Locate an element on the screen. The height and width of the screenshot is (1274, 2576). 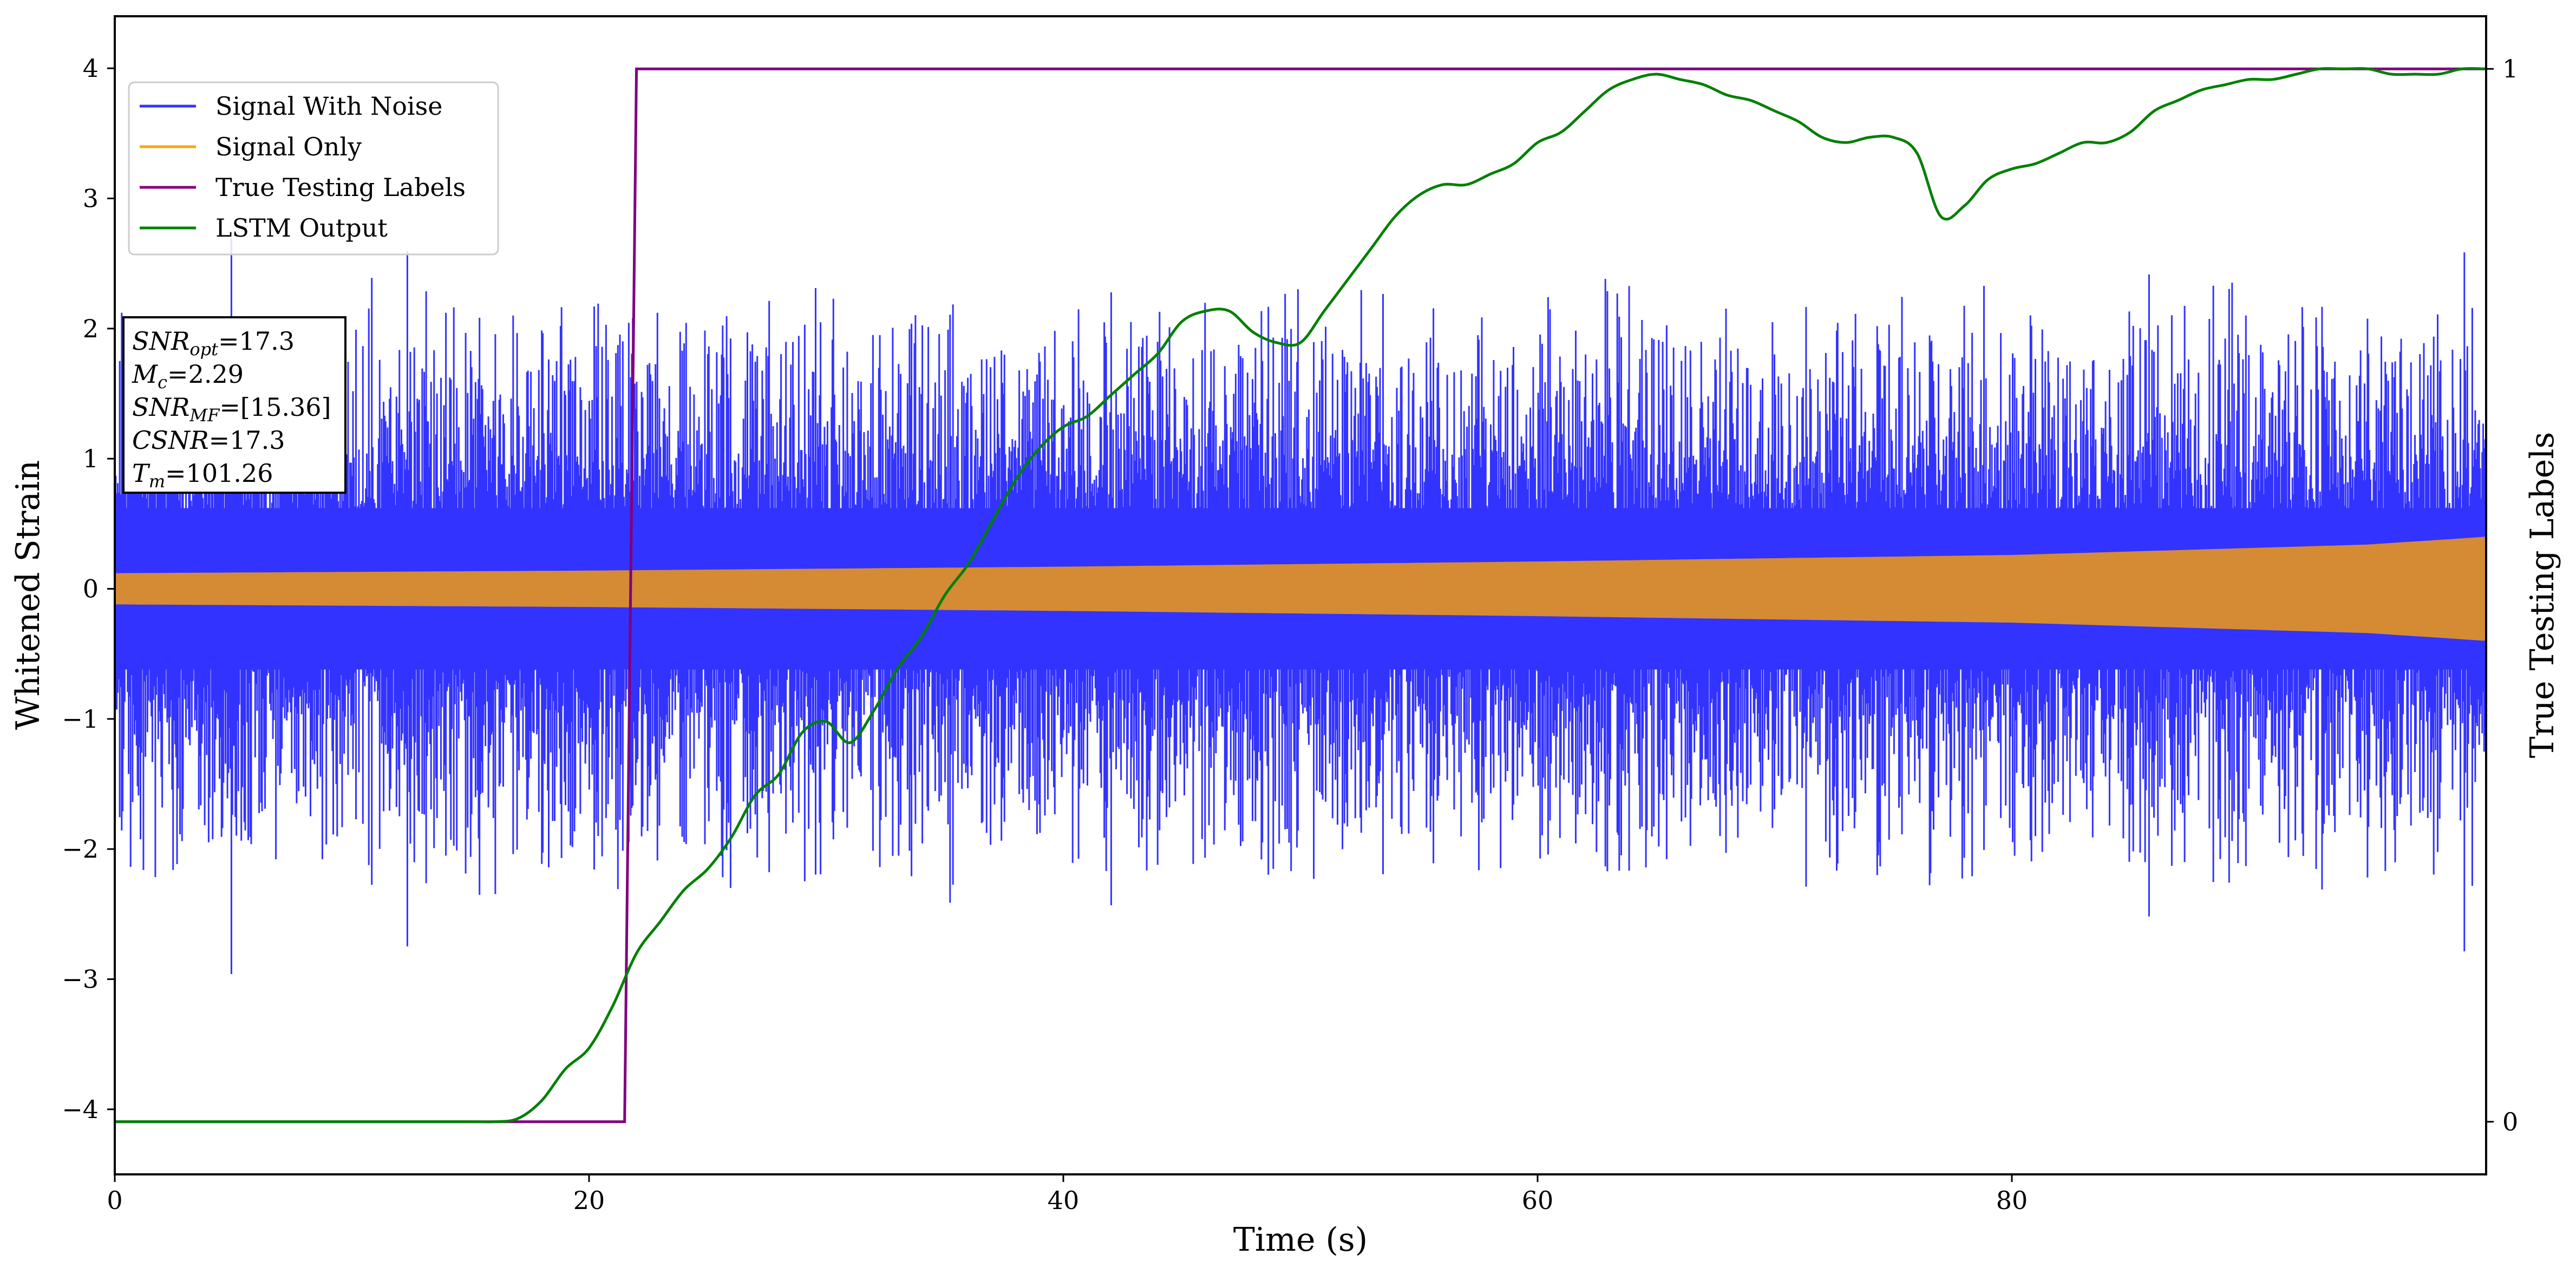
annotation-line: CSNR=17.3 is located at coordinates (208, 440).